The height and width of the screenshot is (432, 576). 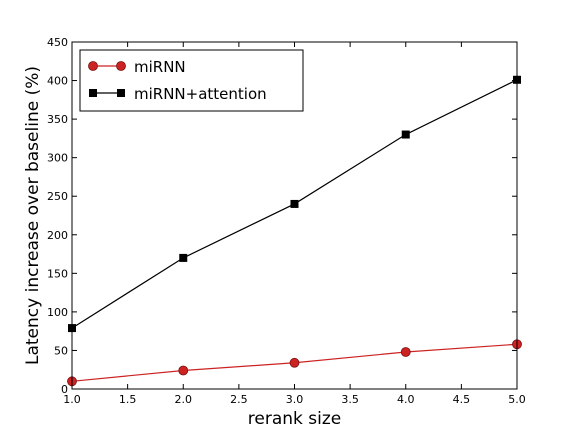 I want to click on y-tick-label: 400, so click(x=57, y=81).